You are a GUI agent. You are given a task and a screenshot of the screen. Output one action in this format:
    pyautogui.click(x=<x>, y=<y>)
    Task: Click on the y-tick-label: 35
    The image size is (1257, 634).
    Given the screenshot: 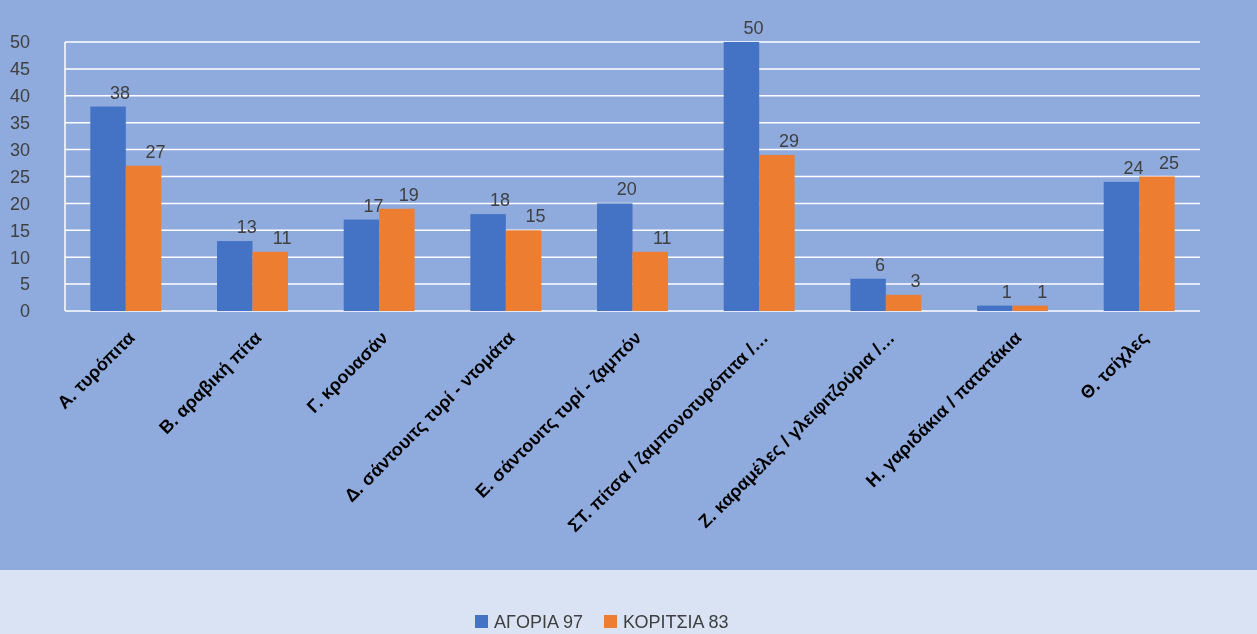 What is the action you would take?
    pyautogui.click(x=19, y=123)
    